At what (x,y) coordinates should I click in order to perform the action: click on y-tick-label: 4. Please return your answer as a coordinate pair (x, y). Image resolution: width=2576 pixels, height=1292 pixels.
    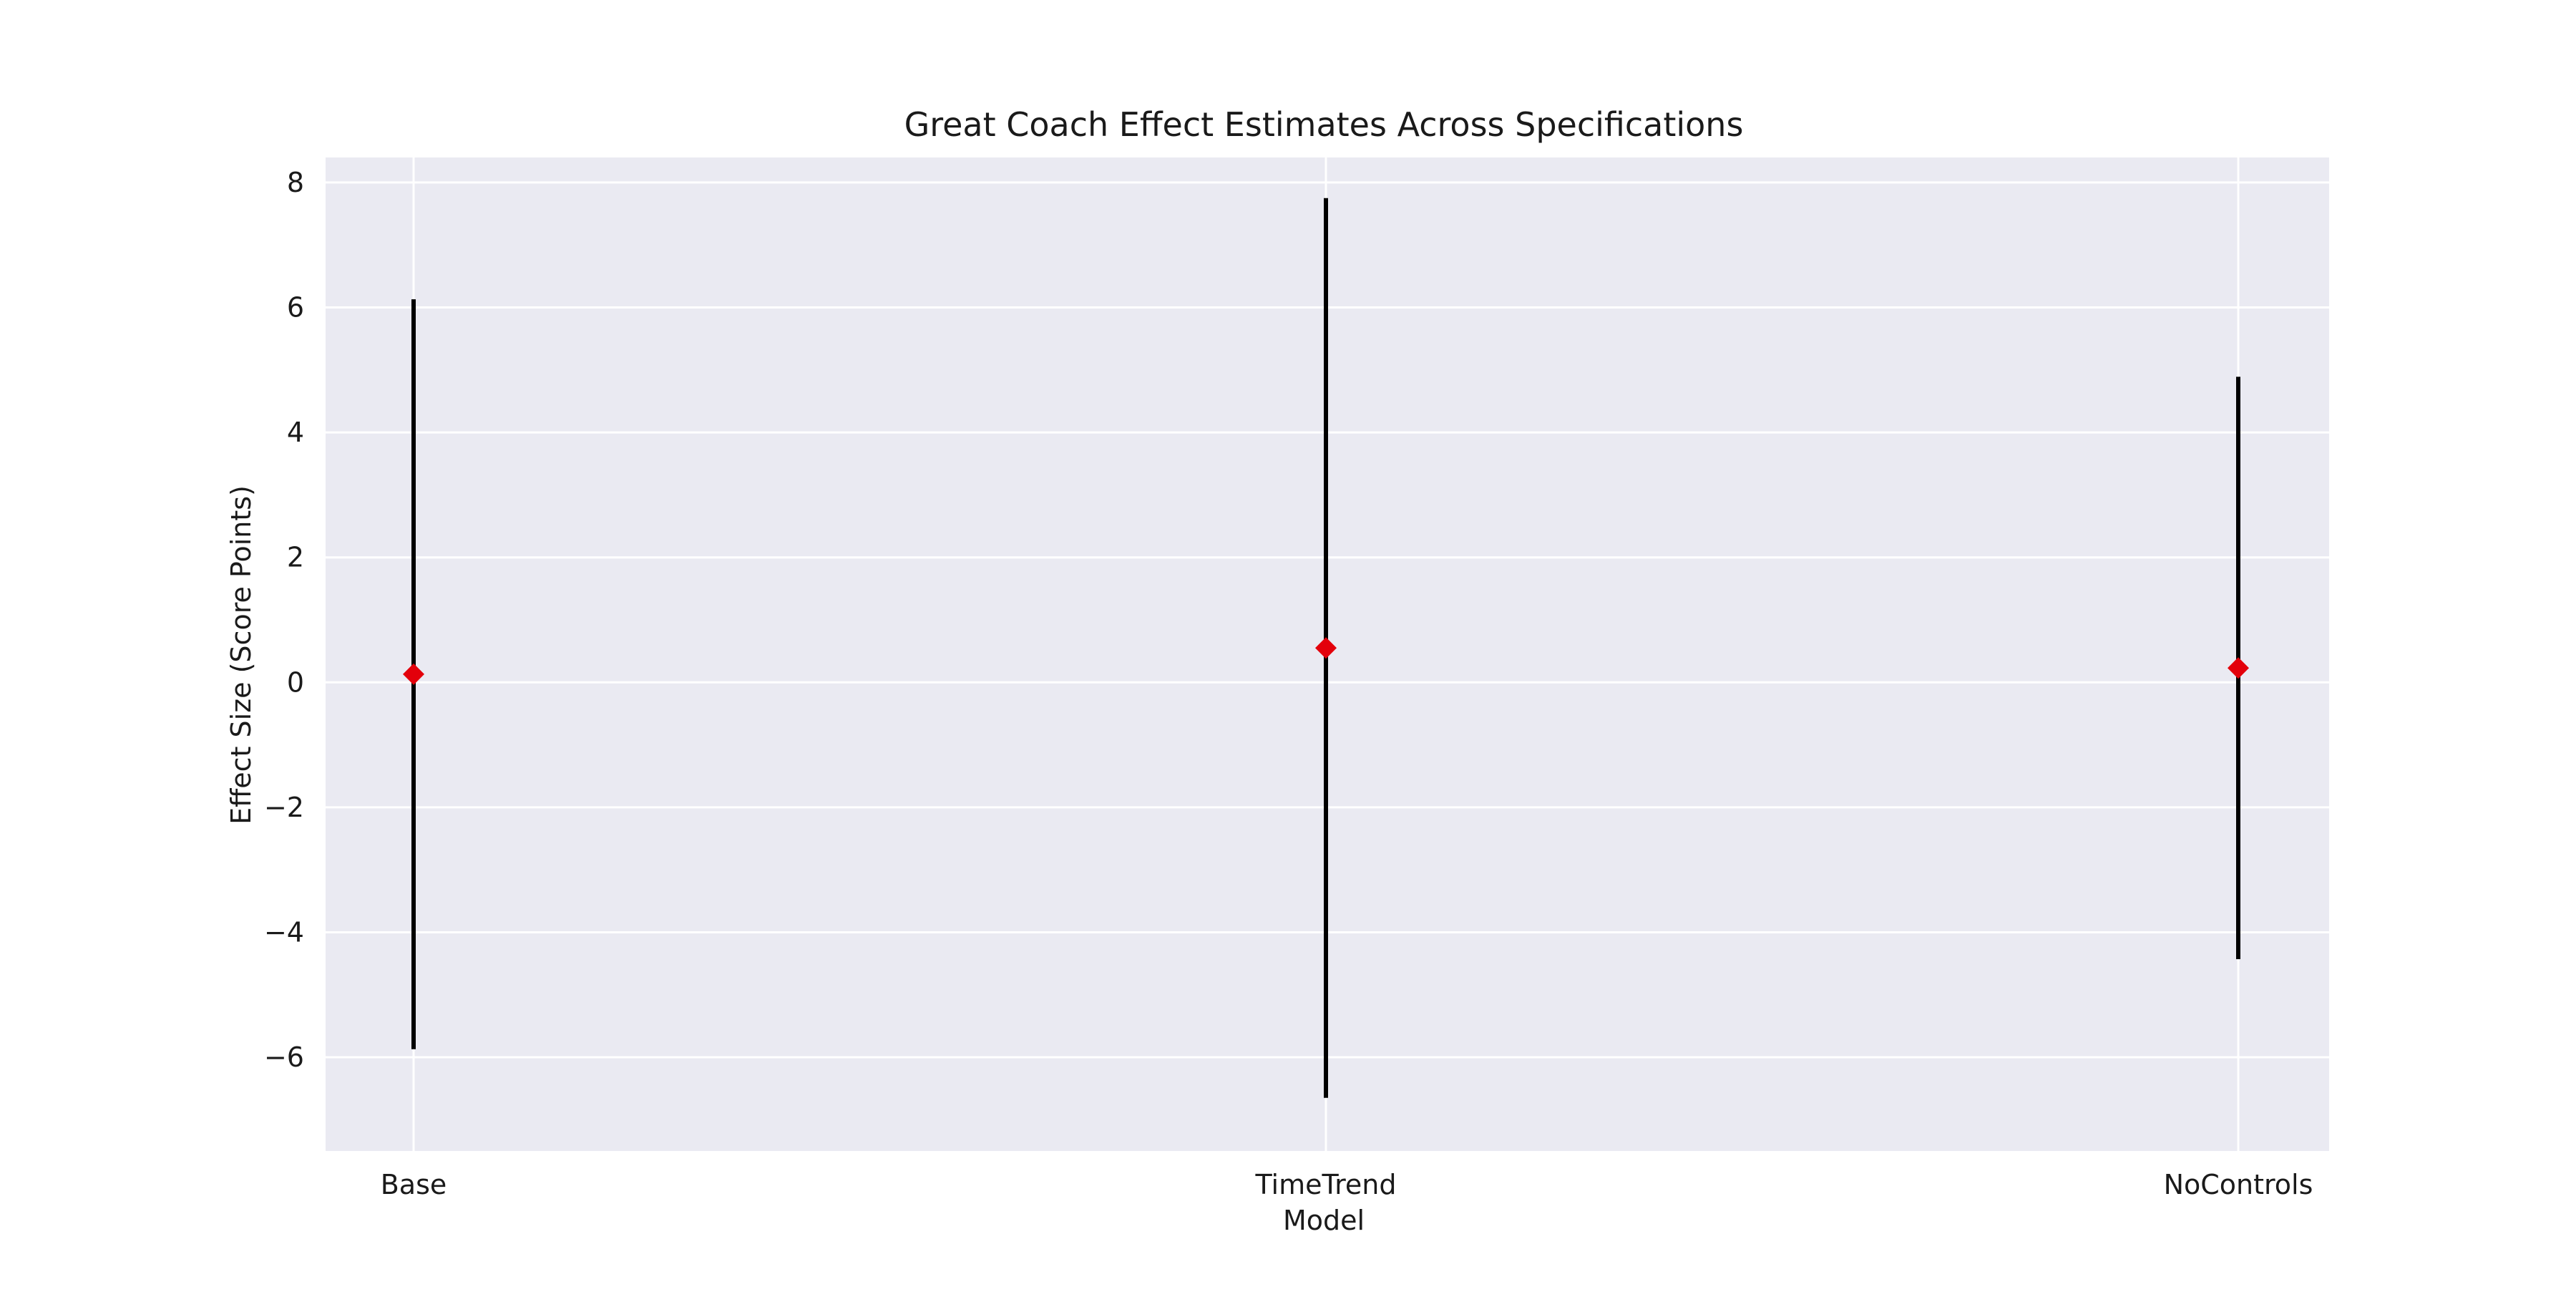
    Looking at the image, I should click on (295, 432).